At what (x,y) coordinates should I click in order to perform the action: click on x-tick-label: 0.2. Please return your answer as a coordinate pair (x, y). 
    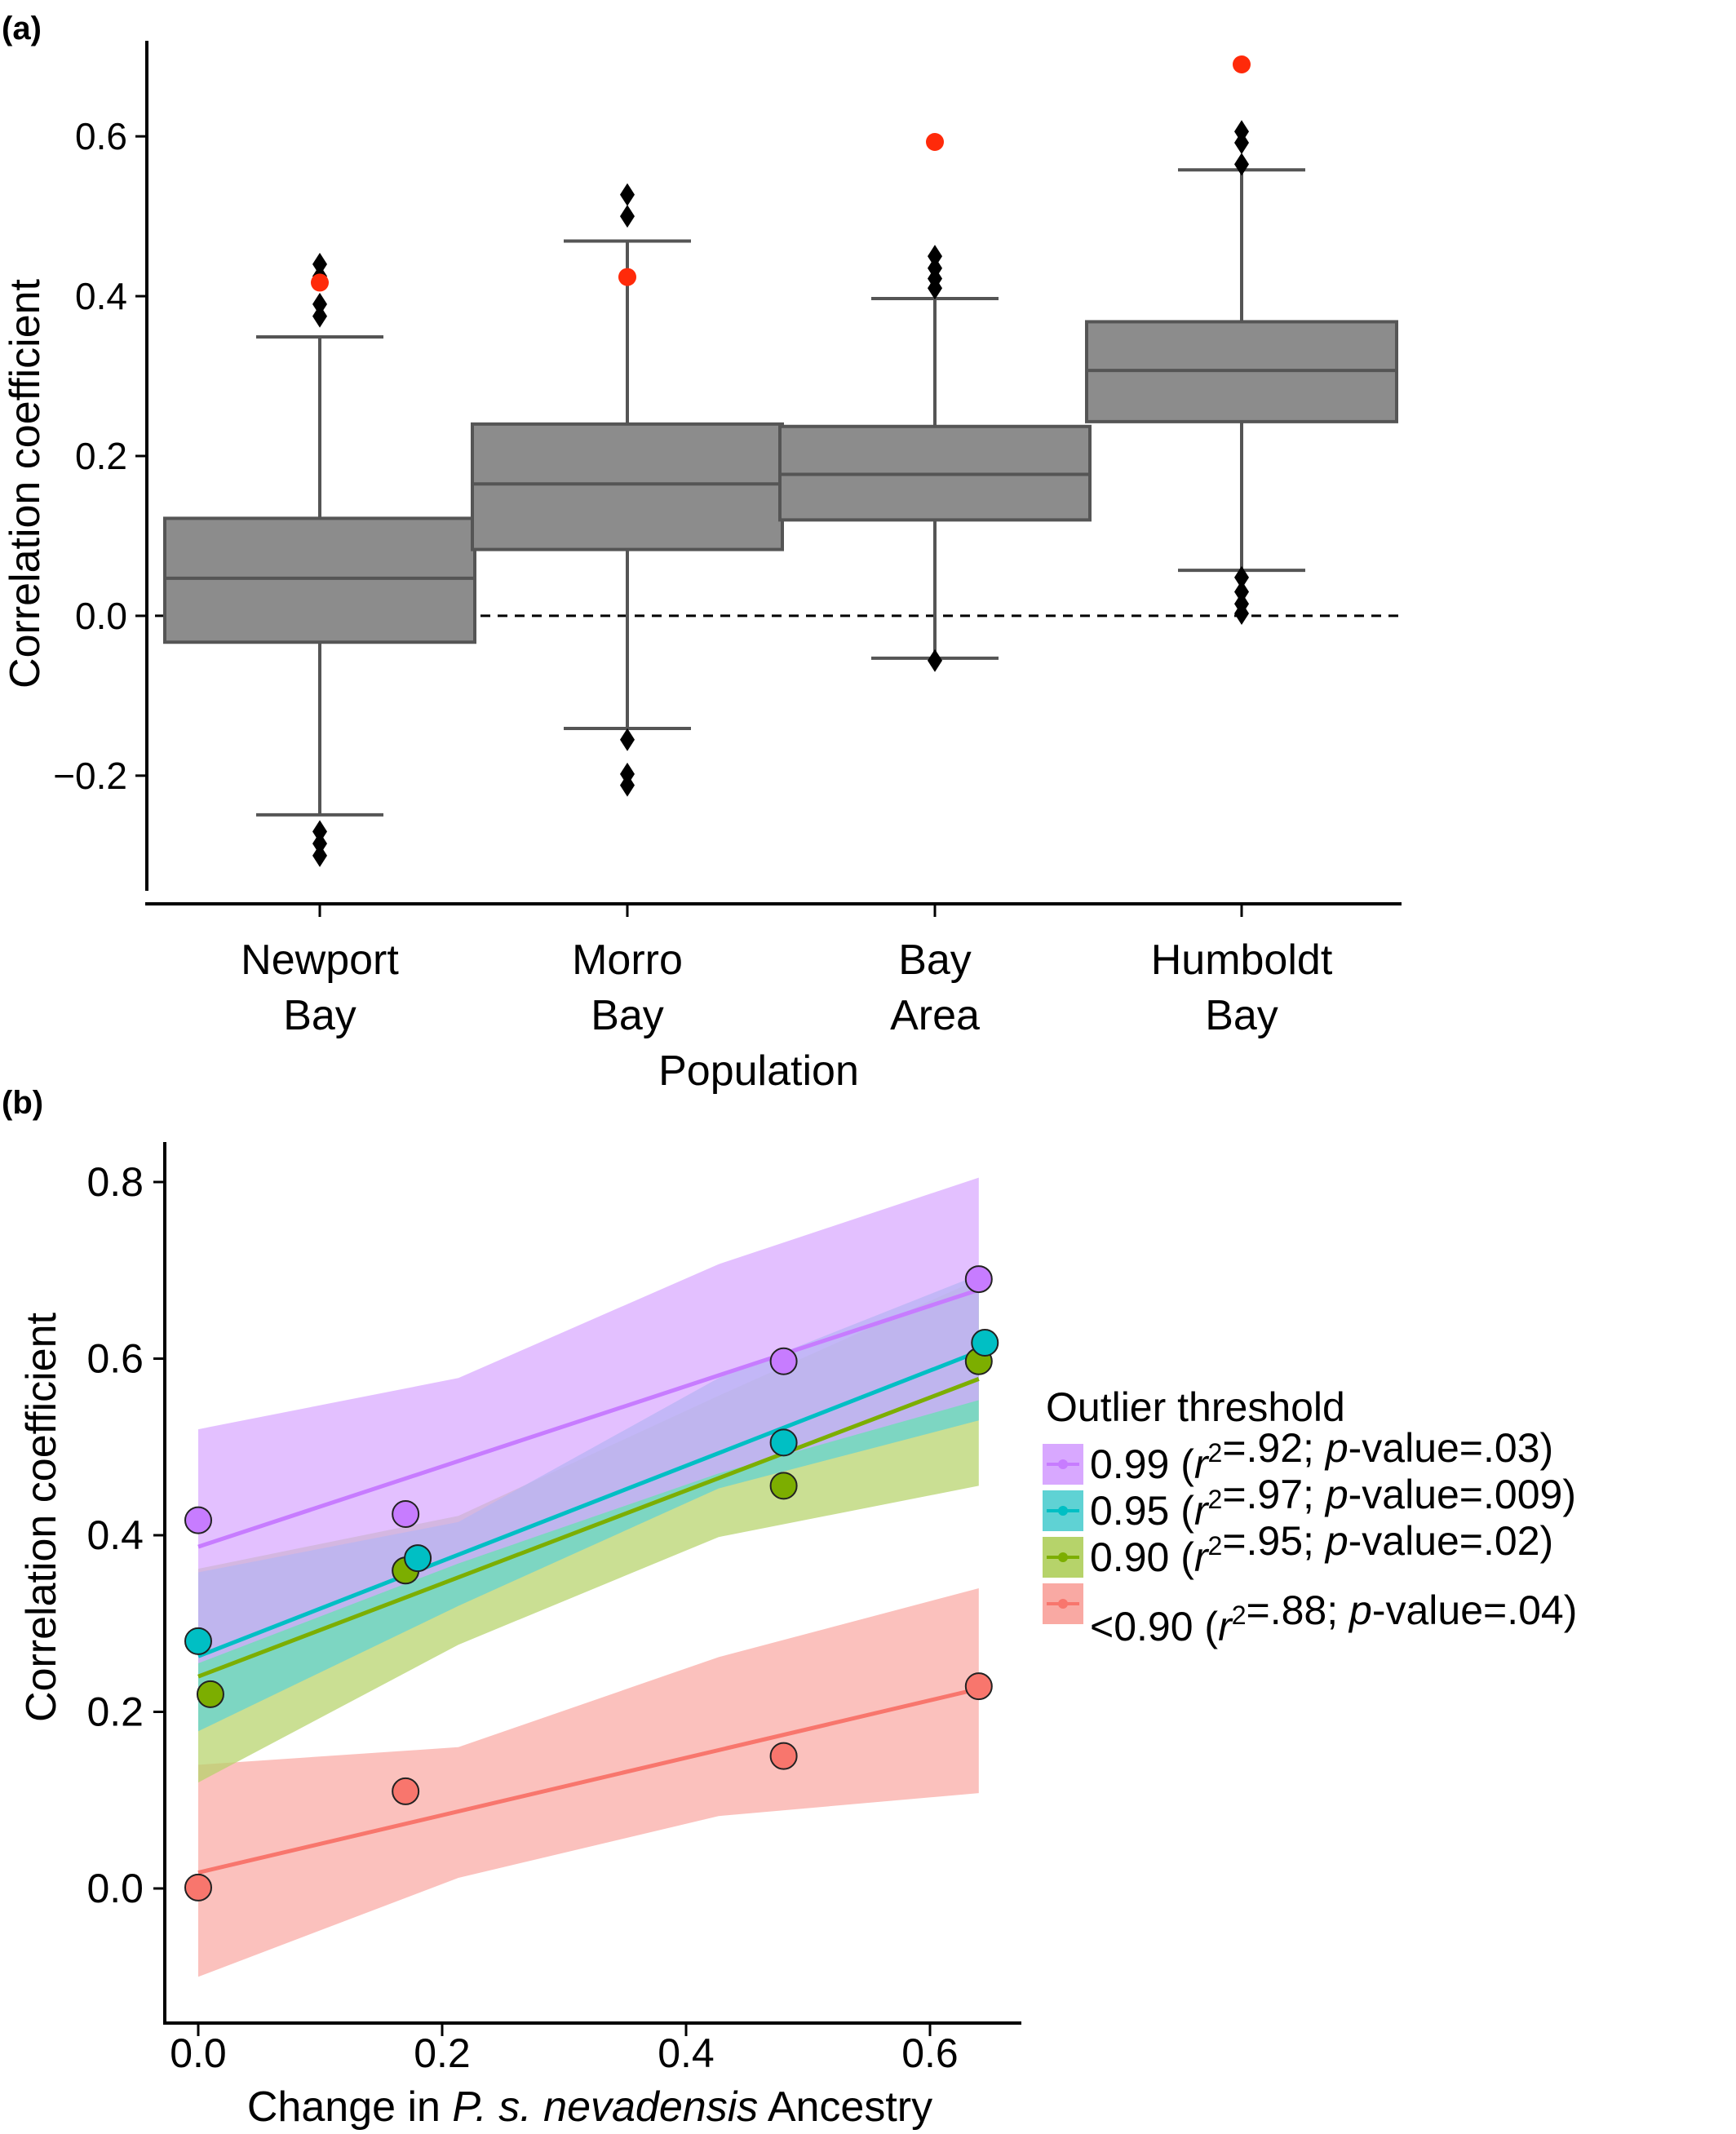
    Looking at the image, I should click on (442, 2053).